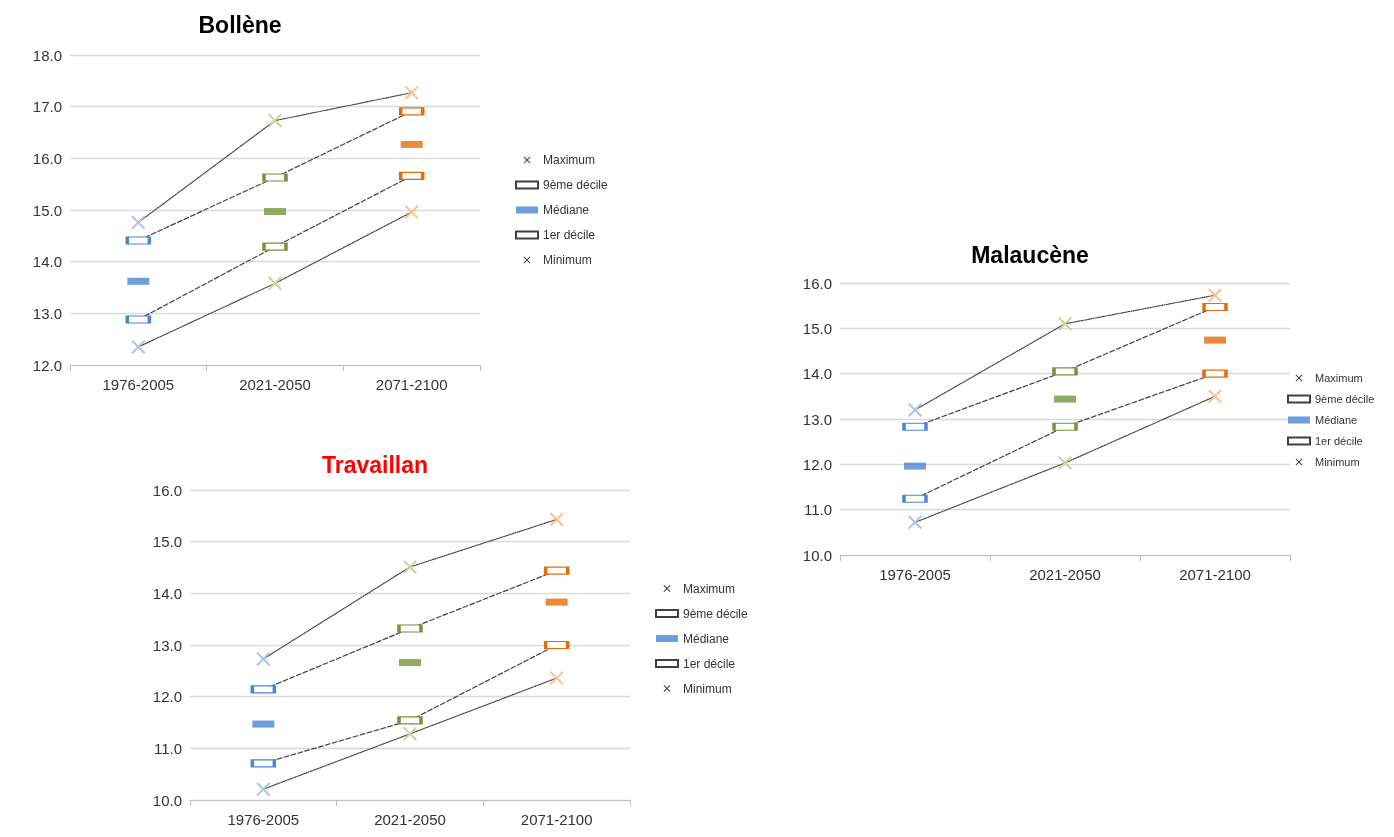 This screenshot has height=837, width=1394. Describe the element at coordinates (375, 464) in the screenshot. I see `chart-title: Travaillan` at that location.